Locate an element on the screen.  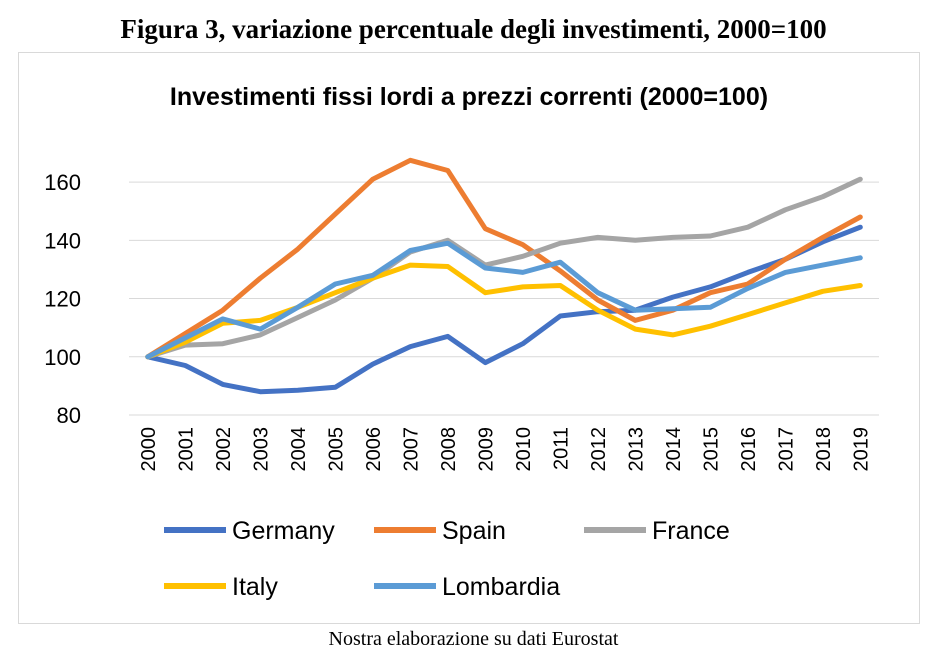
y-tick-label: 120 is located at coordinates (62, 299).